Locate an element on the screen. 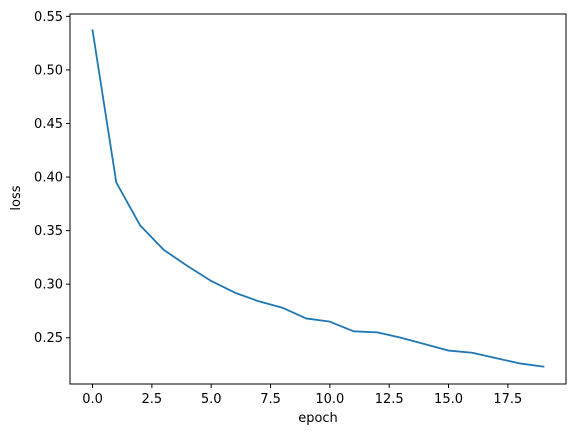 The width and height of the screenshot is (576, 436). y-tick-label: 0.25 is located at coordinates (48, 338).